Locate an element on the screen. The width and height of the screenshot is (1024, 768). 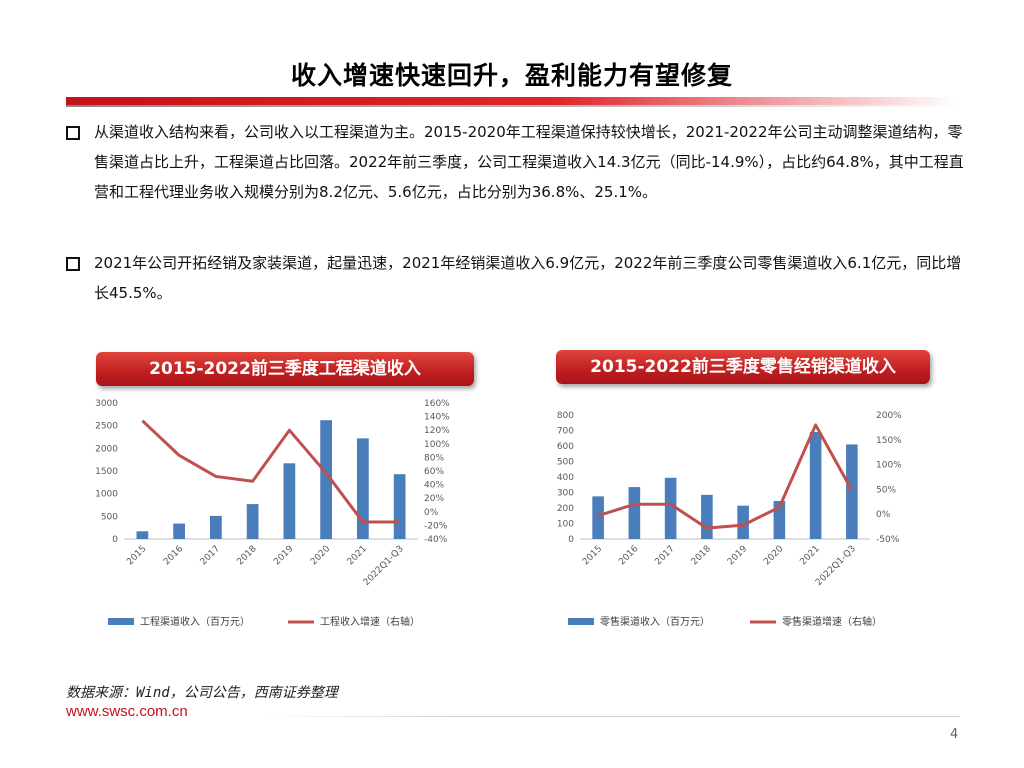
title-underline-thin is located at coordinates (512, 106).